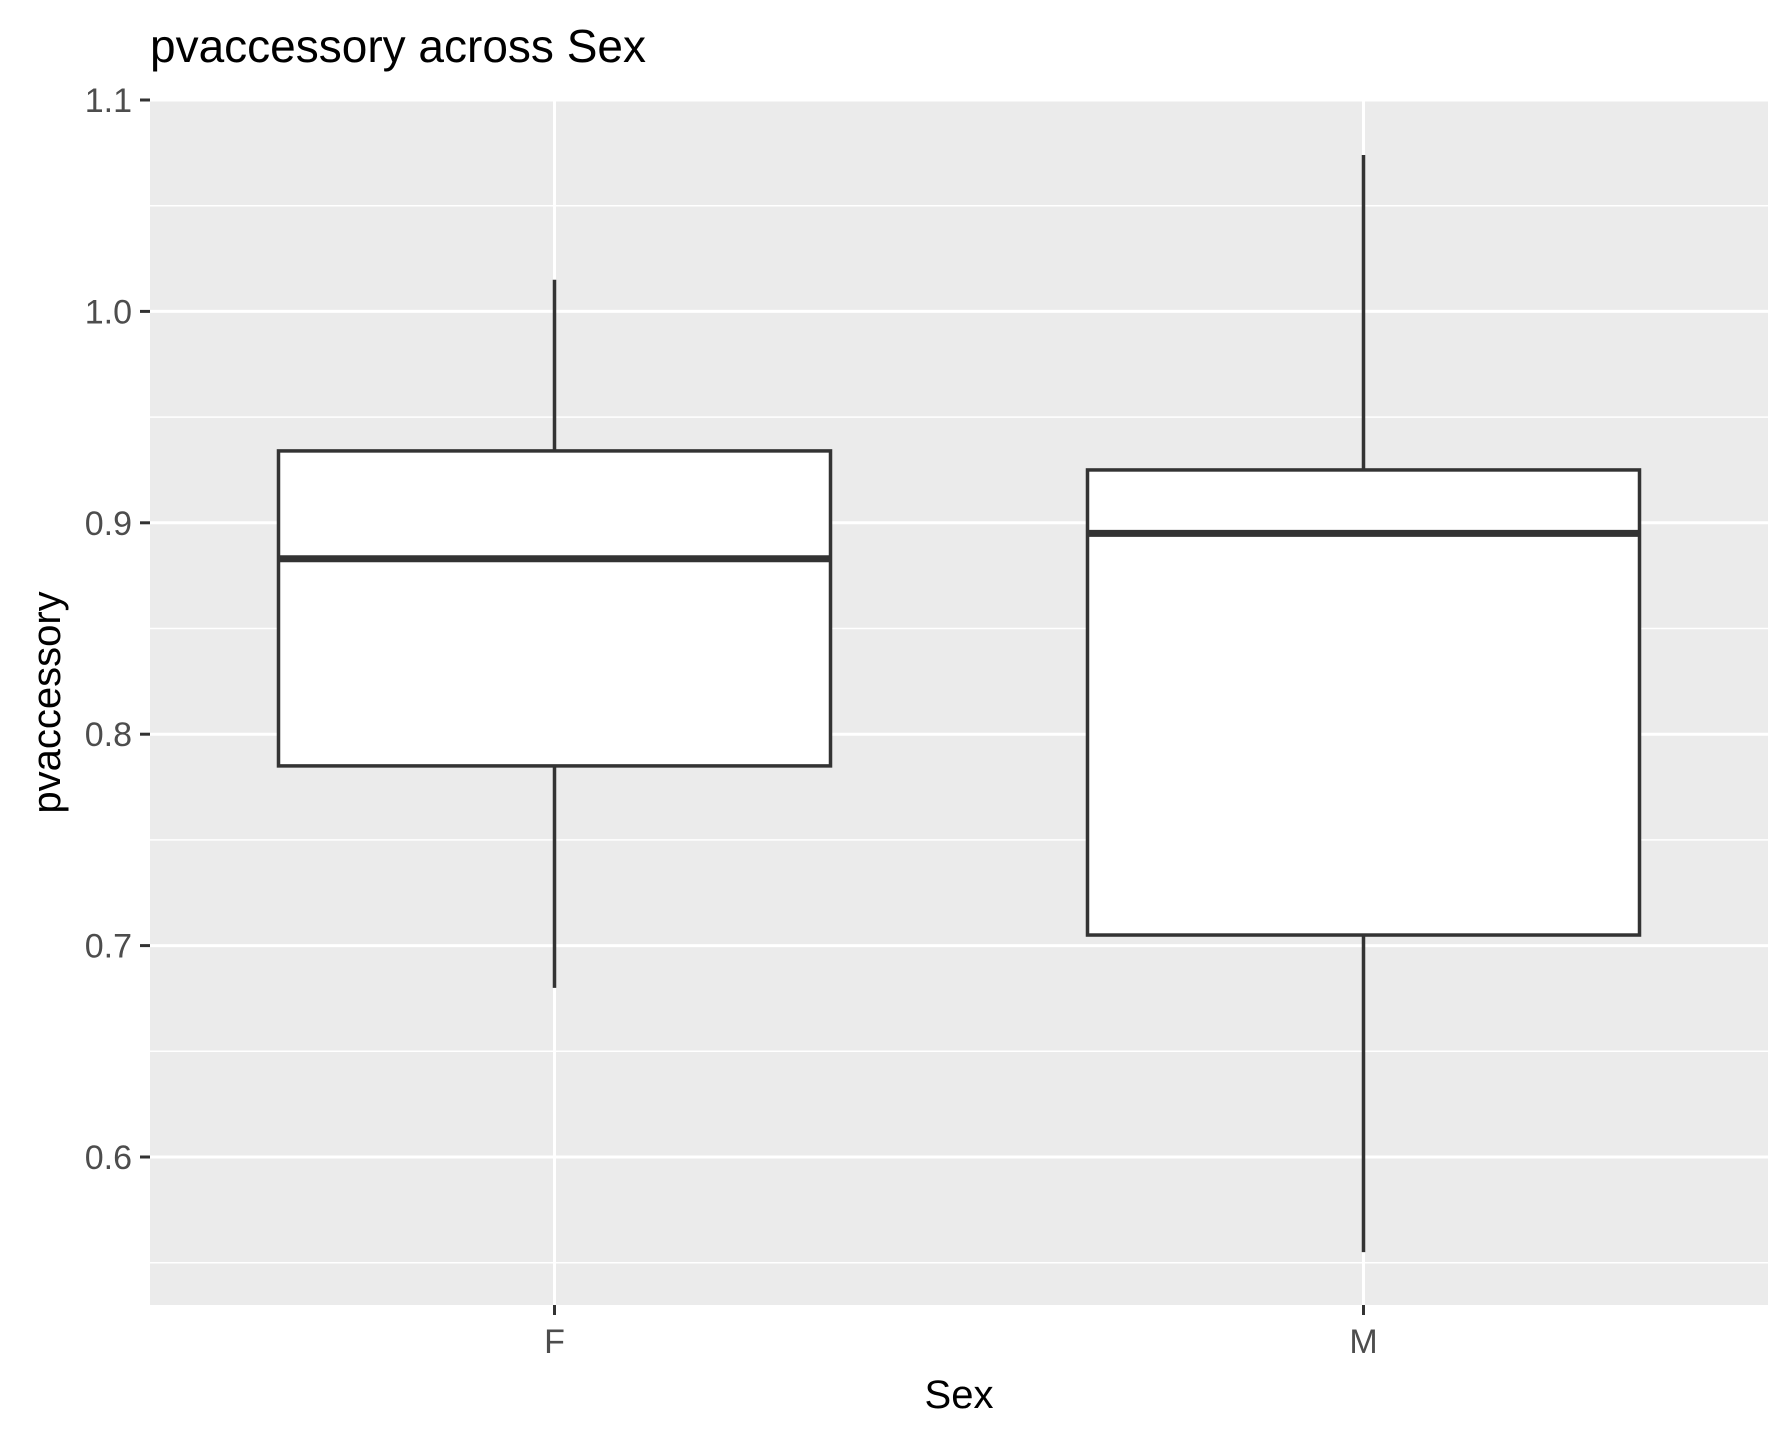 This screenshot has height=1436, width=1781. I want to click on y-tick-label: 0.7, so click(108, 947).